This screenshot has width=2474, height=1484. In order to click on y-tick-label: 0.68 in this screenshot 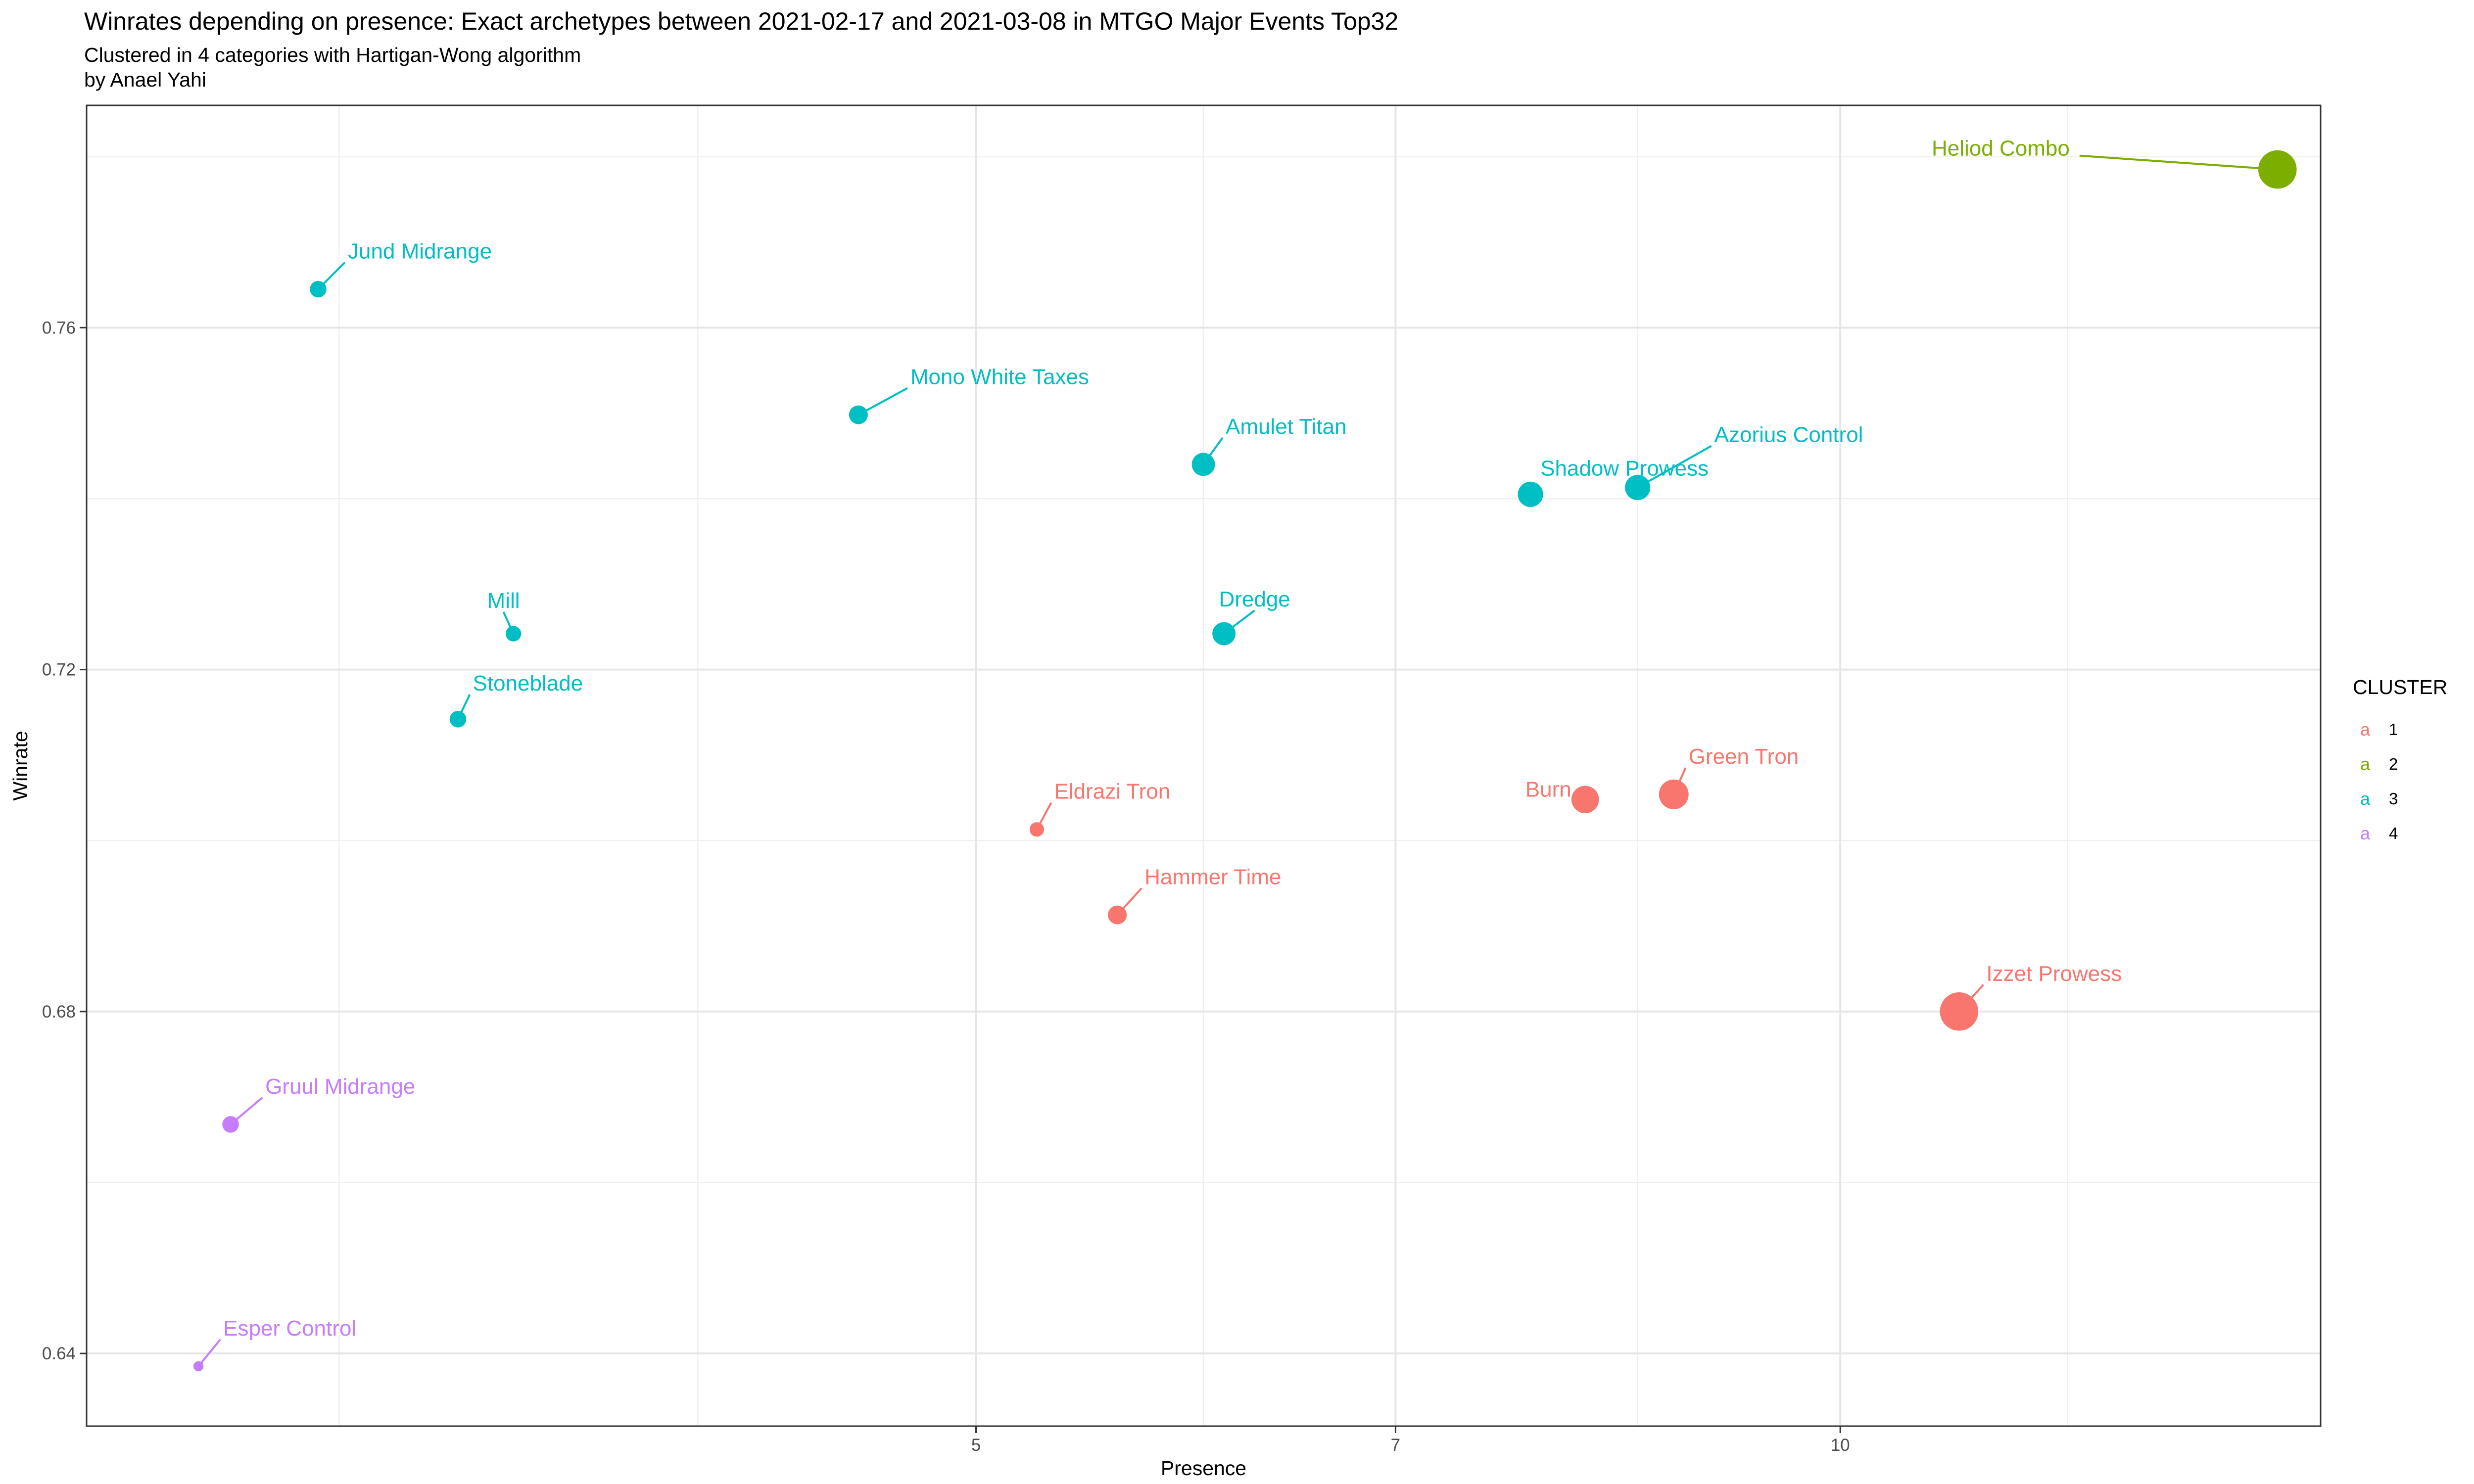, I will do `click(59, 1011)`.